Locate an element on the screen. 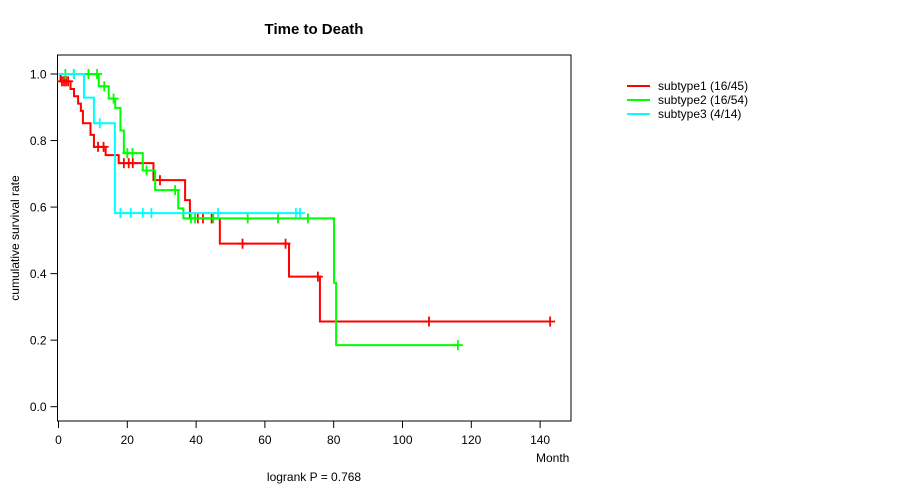 This screenshot has width=900, height=500. chart-title: Time to Death is located at coordinates (314, 29).